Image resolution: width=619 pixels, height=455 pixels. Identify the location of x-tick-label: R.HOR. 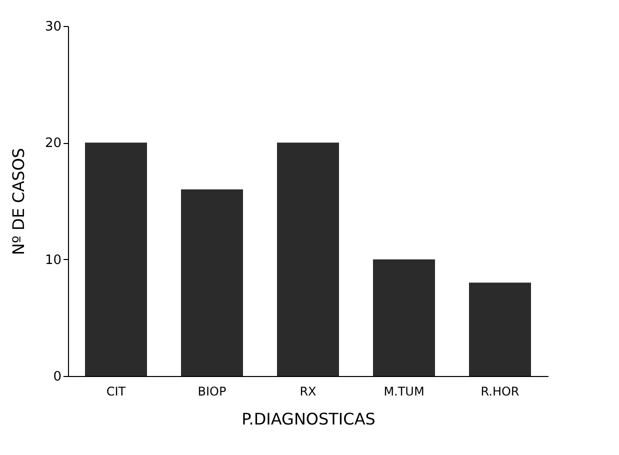
(500, 391).